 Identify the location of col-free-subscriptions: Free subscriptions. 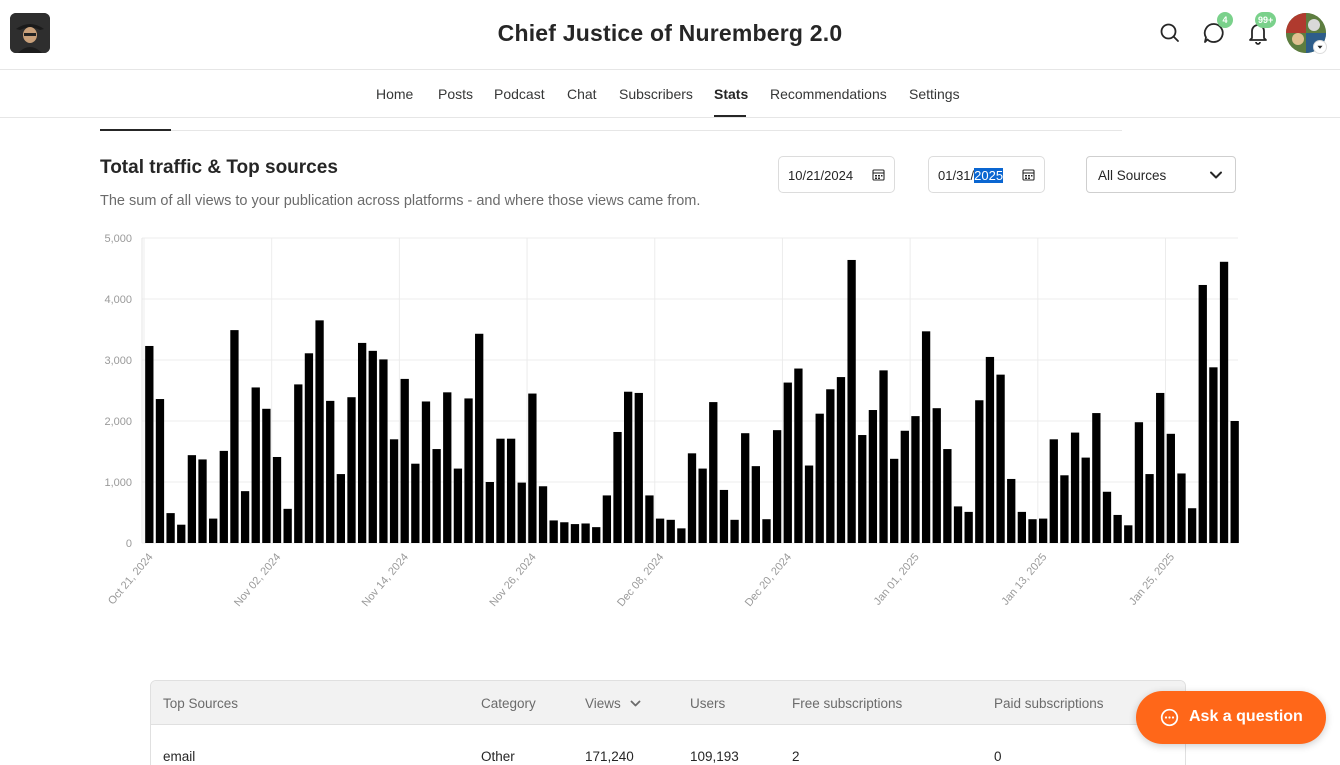
(847, 703).